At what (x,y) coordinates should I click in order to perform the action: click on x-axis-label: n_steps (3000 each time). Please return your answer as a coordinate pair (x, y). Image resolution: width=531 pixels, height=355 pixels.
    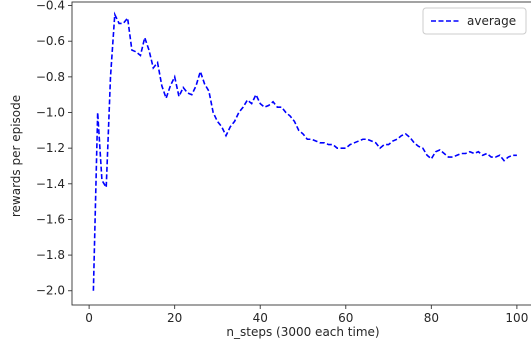
    Looking at the image, I should click on (302, 332).